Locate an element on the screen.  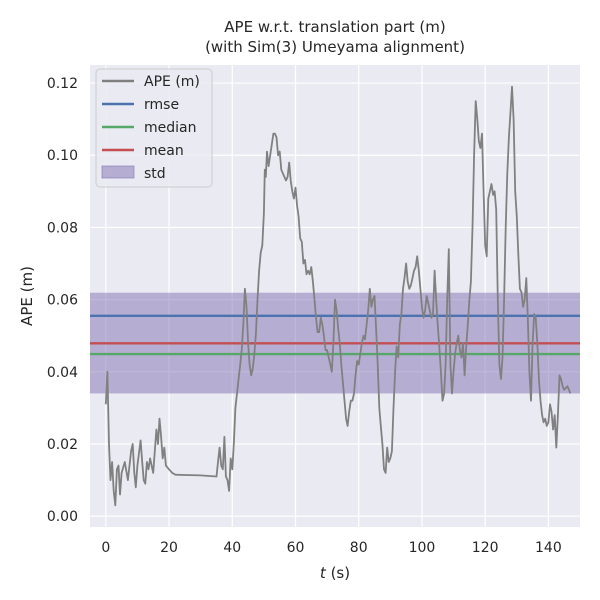
x-tick-label-4: 80 is located at coordinates (359, 548).